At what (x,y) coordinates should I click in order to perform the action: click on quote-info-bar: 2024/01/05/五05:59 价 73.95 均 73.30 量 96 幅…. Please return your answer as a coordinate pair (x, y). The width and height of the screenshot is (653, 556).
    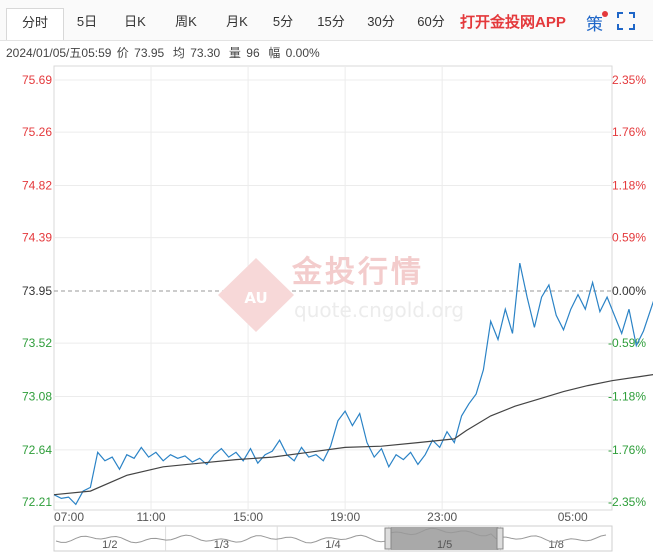
    Looking at the image, I should click on (164, 52).